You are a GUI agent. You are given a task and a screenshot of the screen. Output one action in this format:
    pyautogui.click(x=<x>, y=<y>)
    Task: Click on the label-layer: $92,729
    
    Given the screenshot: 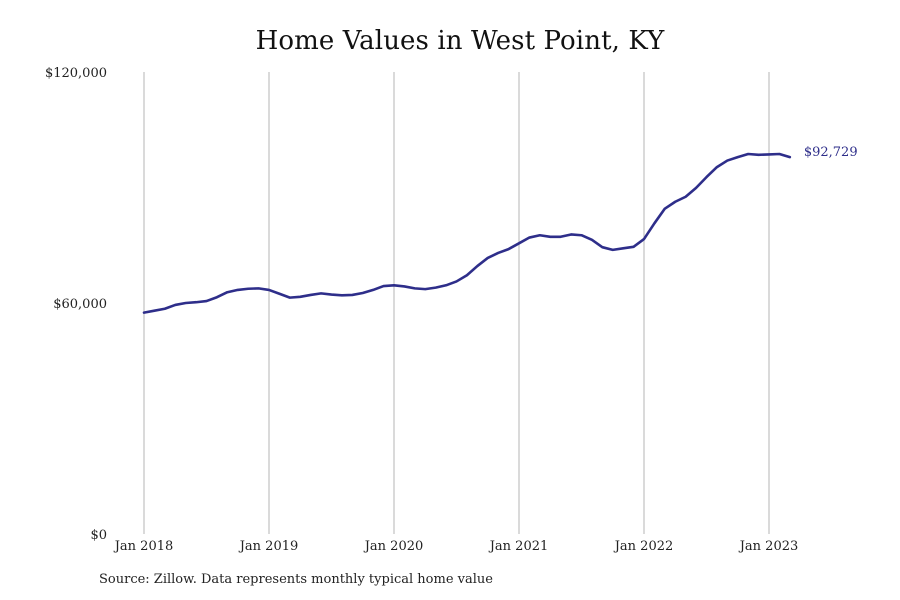 What is the action you would take?
    pyautogui.click(x=831, y=152)
    